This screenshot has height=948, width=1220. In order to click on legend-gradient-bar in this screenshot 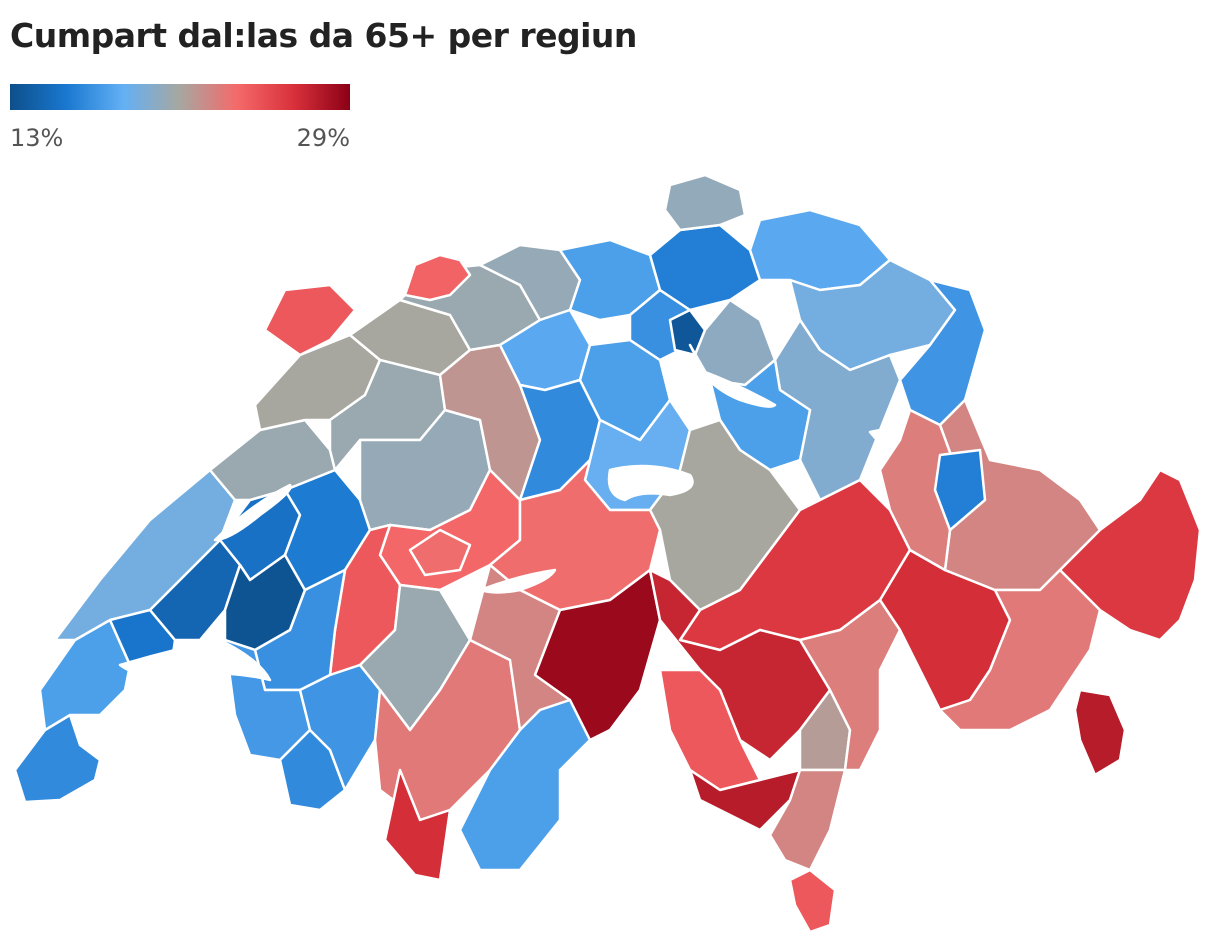, I will do `click(180, 97)`.